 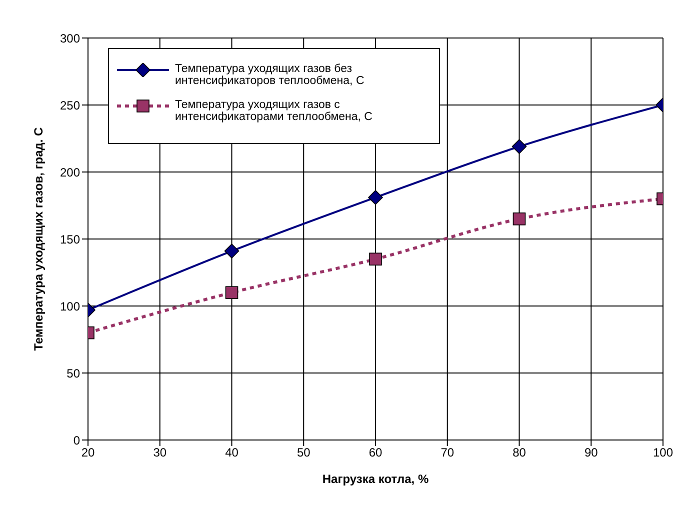 I want to click on y-tick-label: 200, so click(x=70, y=172).